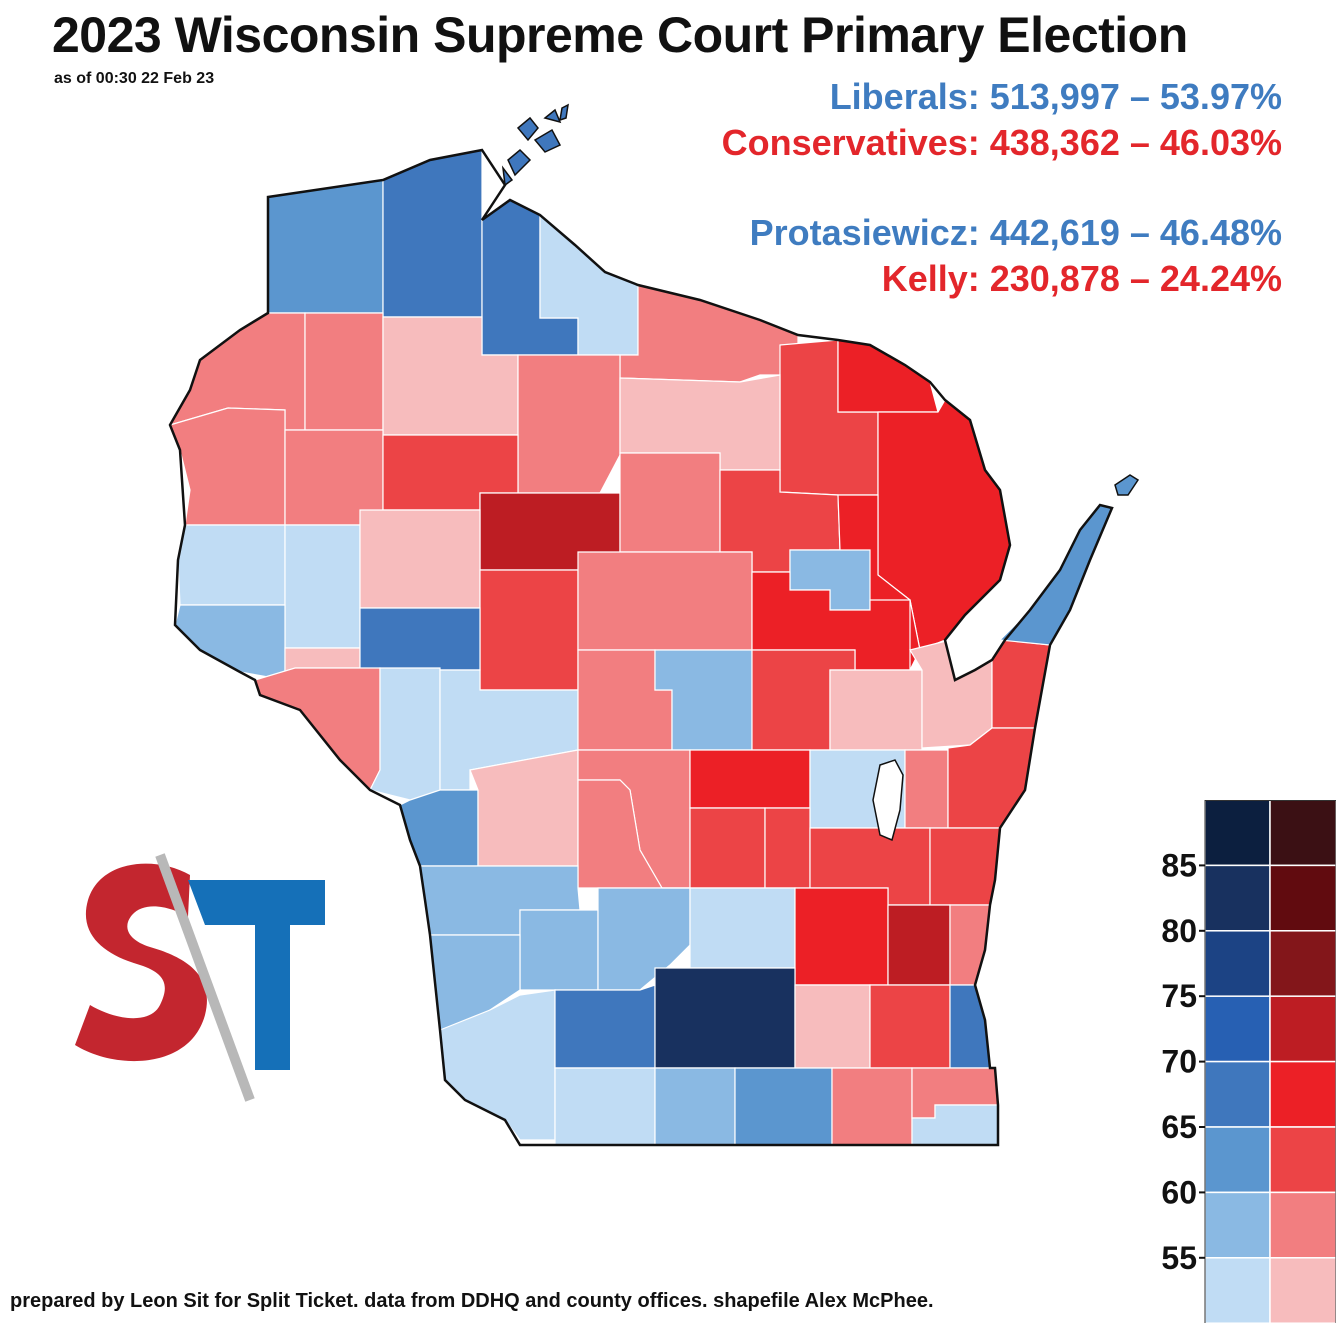  Describe the element at coordinates (605, 1106) in the screenshot. I see `county-lafayette` at that location.